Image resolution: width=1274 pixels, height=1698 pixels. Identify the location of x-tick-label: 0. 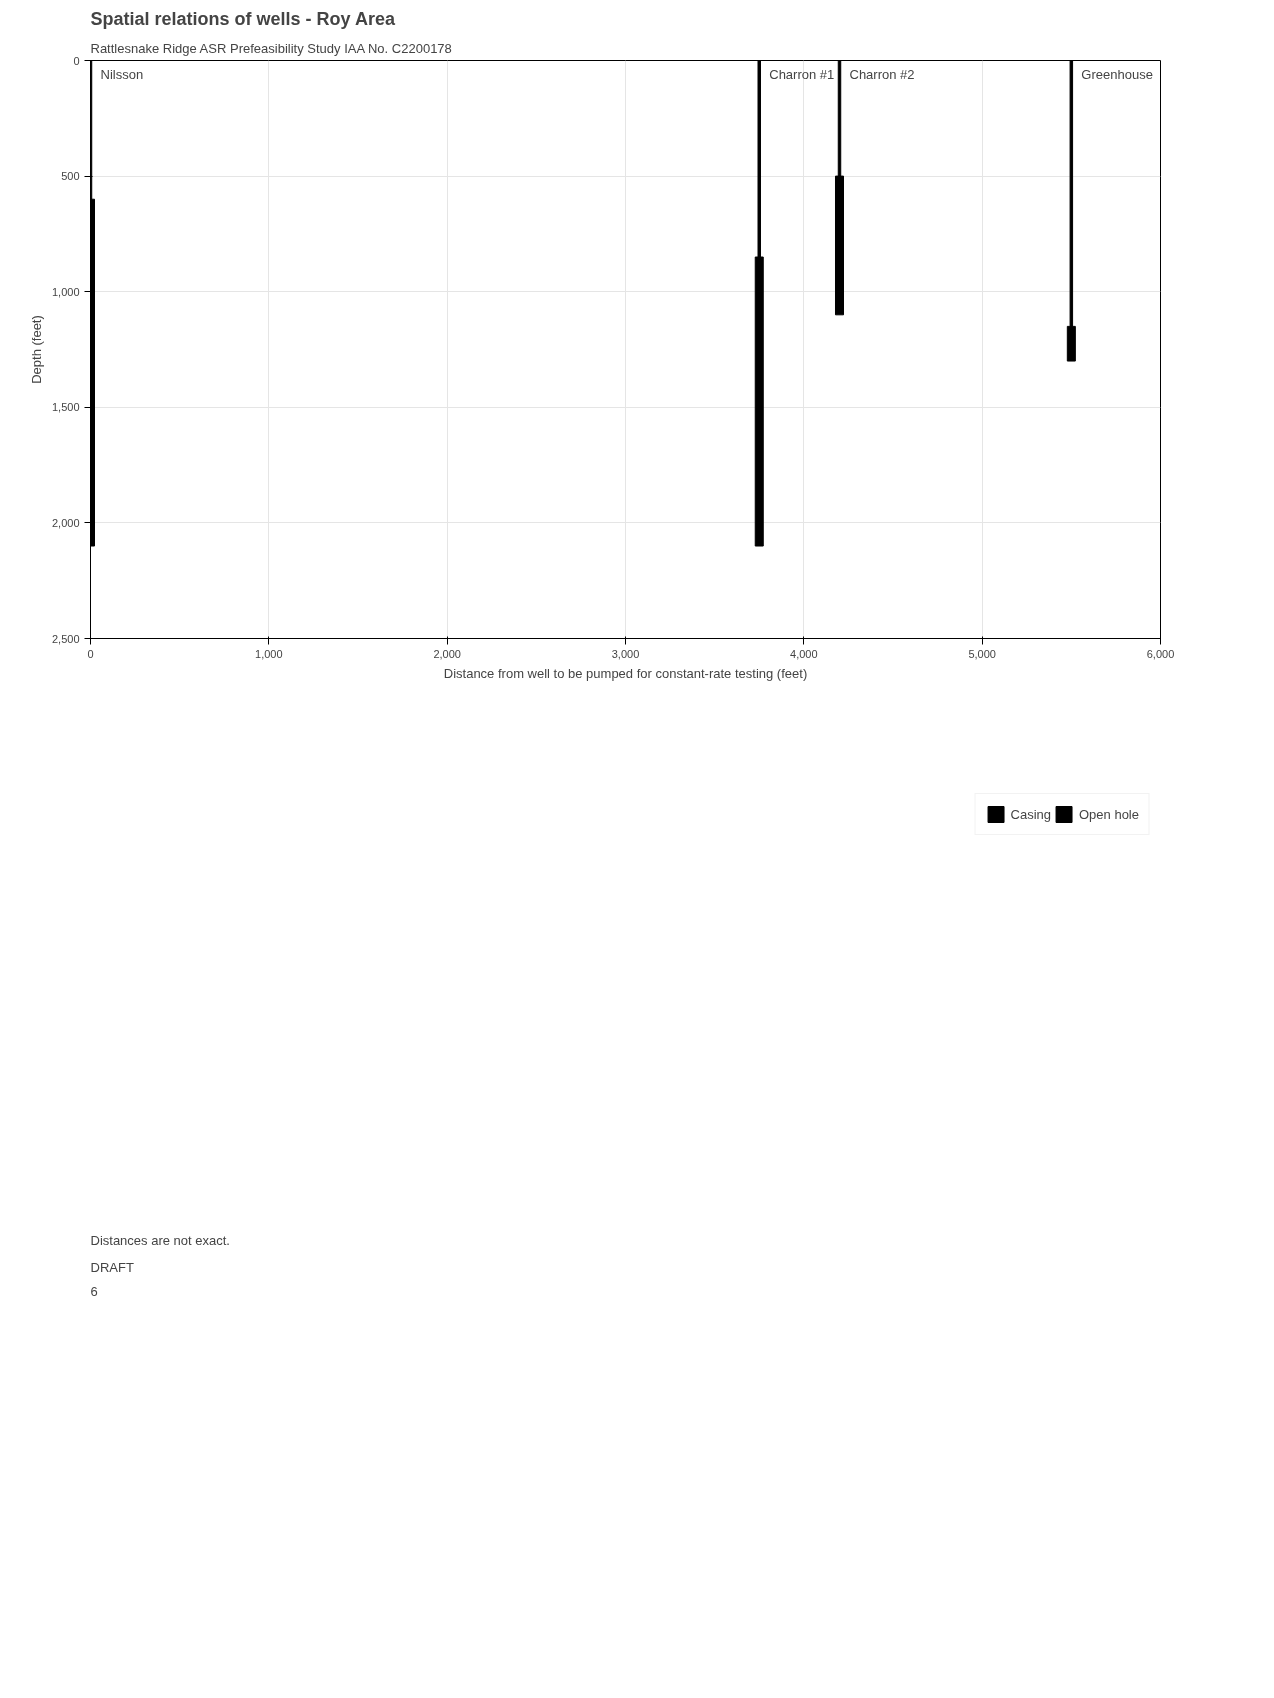
(90, 653).